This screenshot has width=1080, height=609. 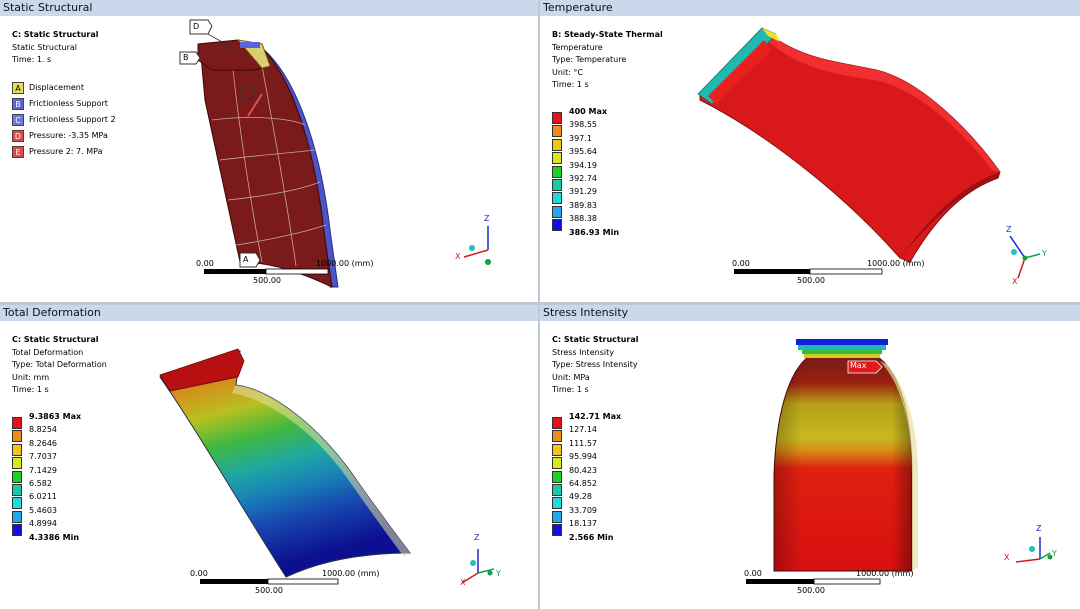 I want to click on info-line: Static Structural, so click(x=45, y=47).